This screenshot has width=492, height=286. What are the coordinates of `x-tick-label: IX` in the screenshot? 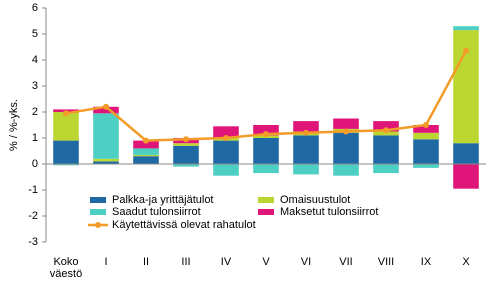 It's located at (426, 262).